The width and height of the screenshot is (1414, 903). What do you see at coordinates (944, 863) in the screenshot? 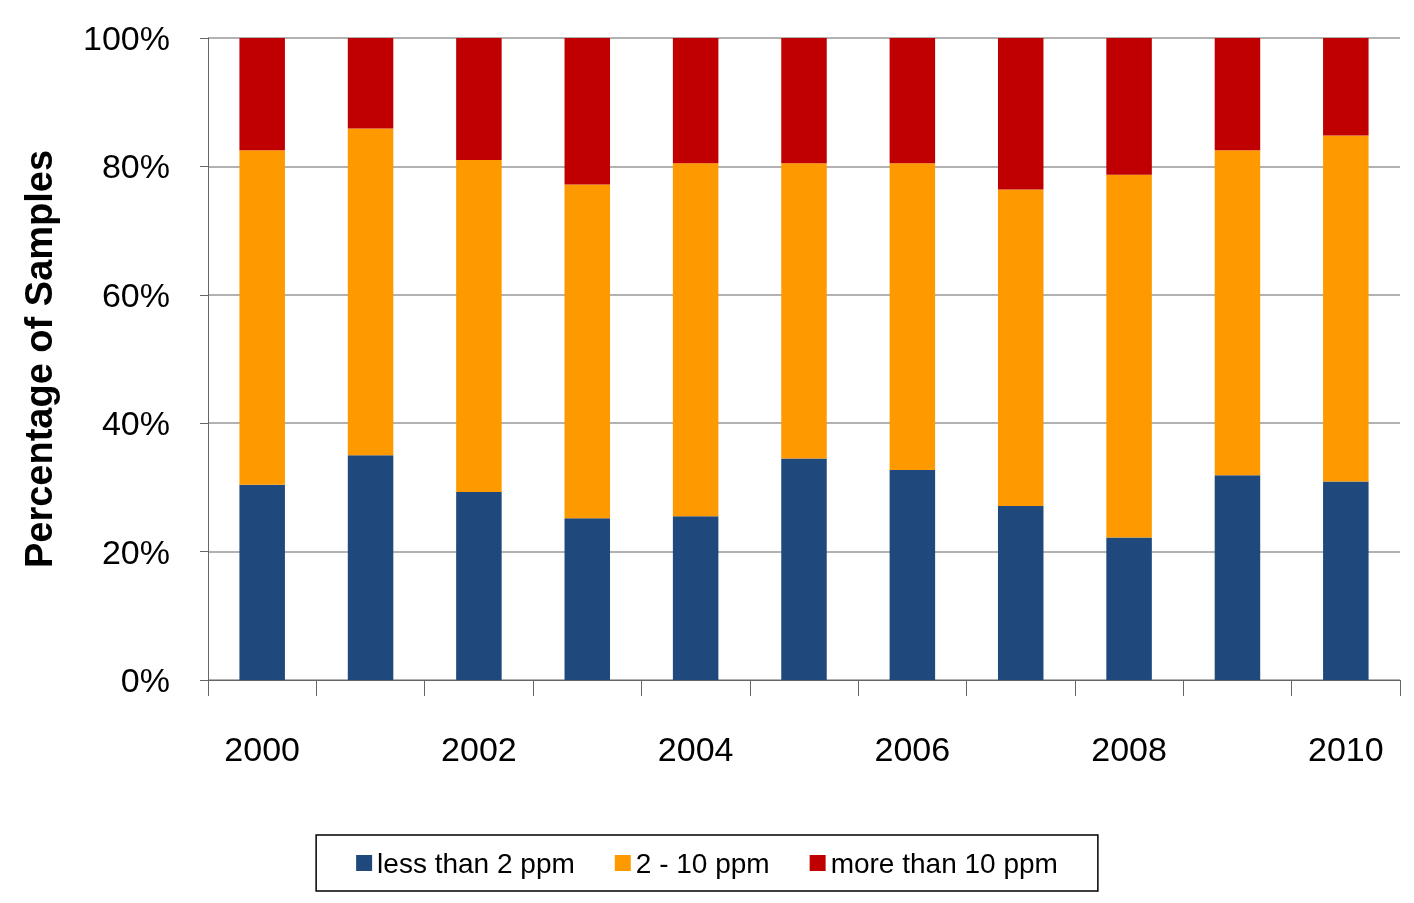
I see `legend-label: more than 10 ppm` at bounding box center [944, 863].